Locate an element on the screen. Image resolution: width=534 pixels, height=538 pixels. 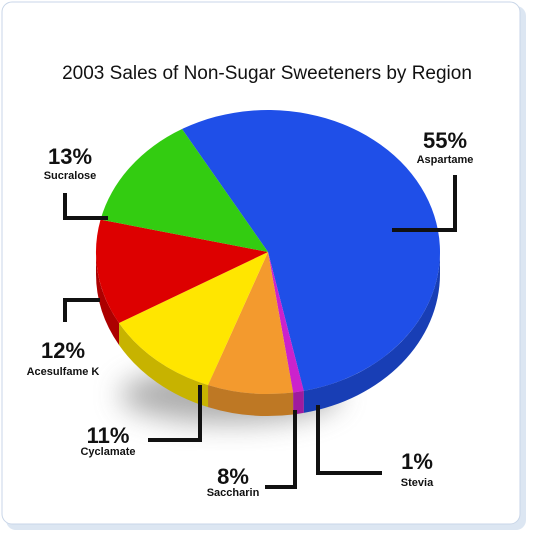
category-label: Aspartame is located at coordinates (445, 160).